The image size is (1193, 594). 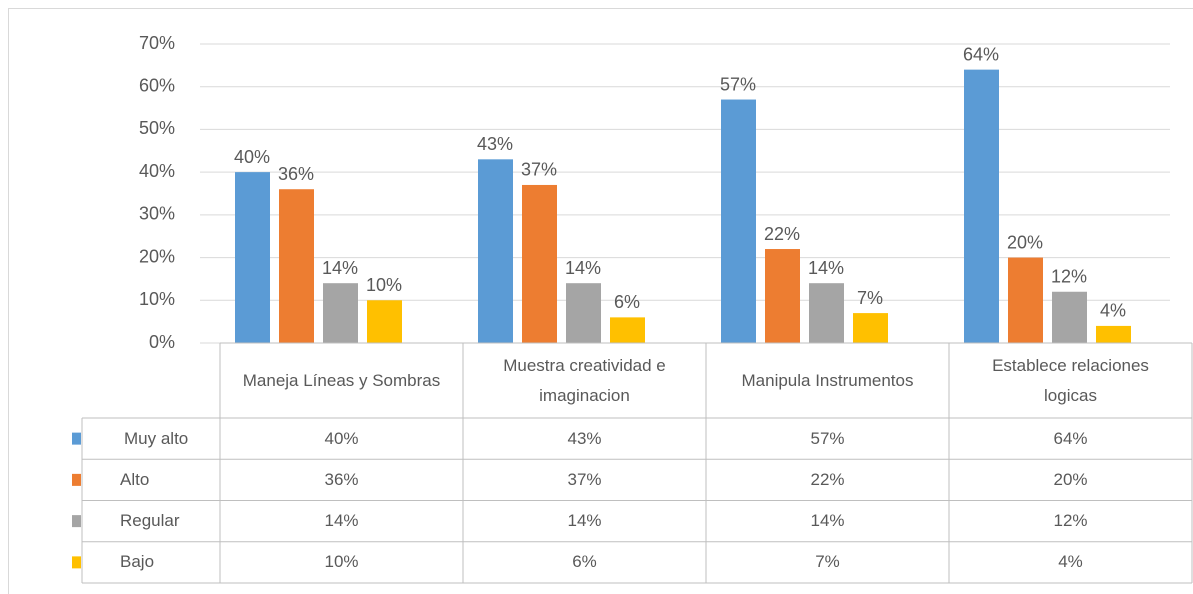 I want to click on data-label: 40%, so click(x=252, y=157).